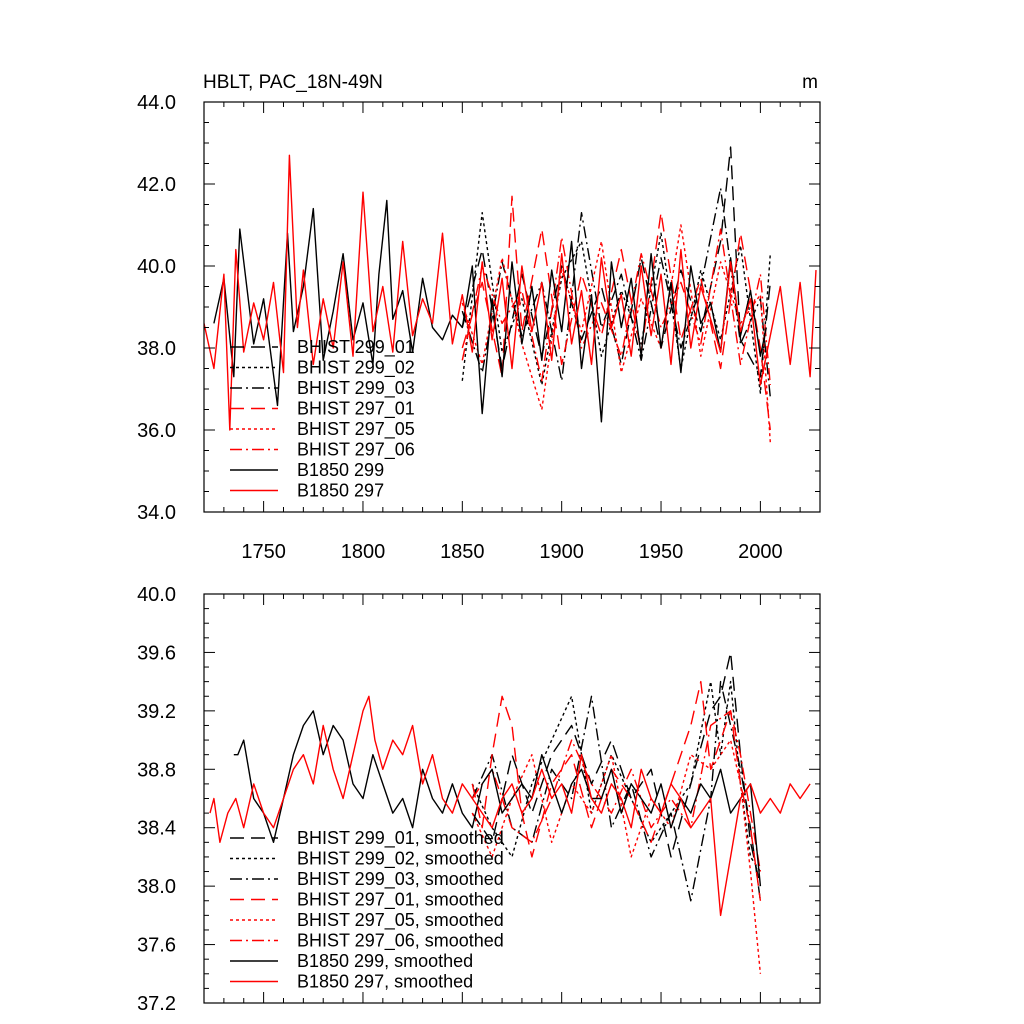 The height and width of the screenshot is (1024, 1024). What do you see at coordinates (156, 712) in the screenshot?
I see `y-tick-label: 39.2` at bounding box center [156, 712].